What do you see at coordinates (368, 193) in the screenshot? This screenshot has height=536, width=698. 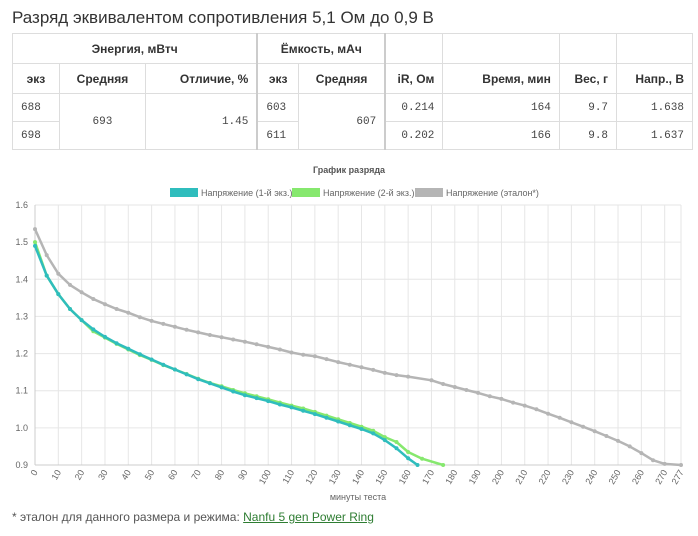 I see `legend-label: Напряжение (2-й экз.)` at bounding box center [368, 193].